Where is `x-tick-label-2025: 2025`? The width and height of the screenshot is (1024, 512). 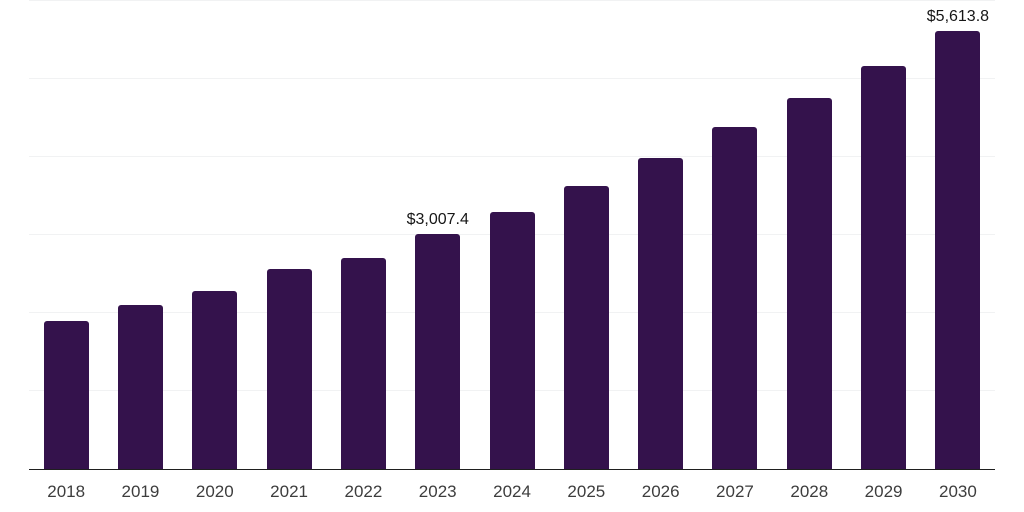 x-tick-label-2025: 2025 is located at coordinates (586, 491).